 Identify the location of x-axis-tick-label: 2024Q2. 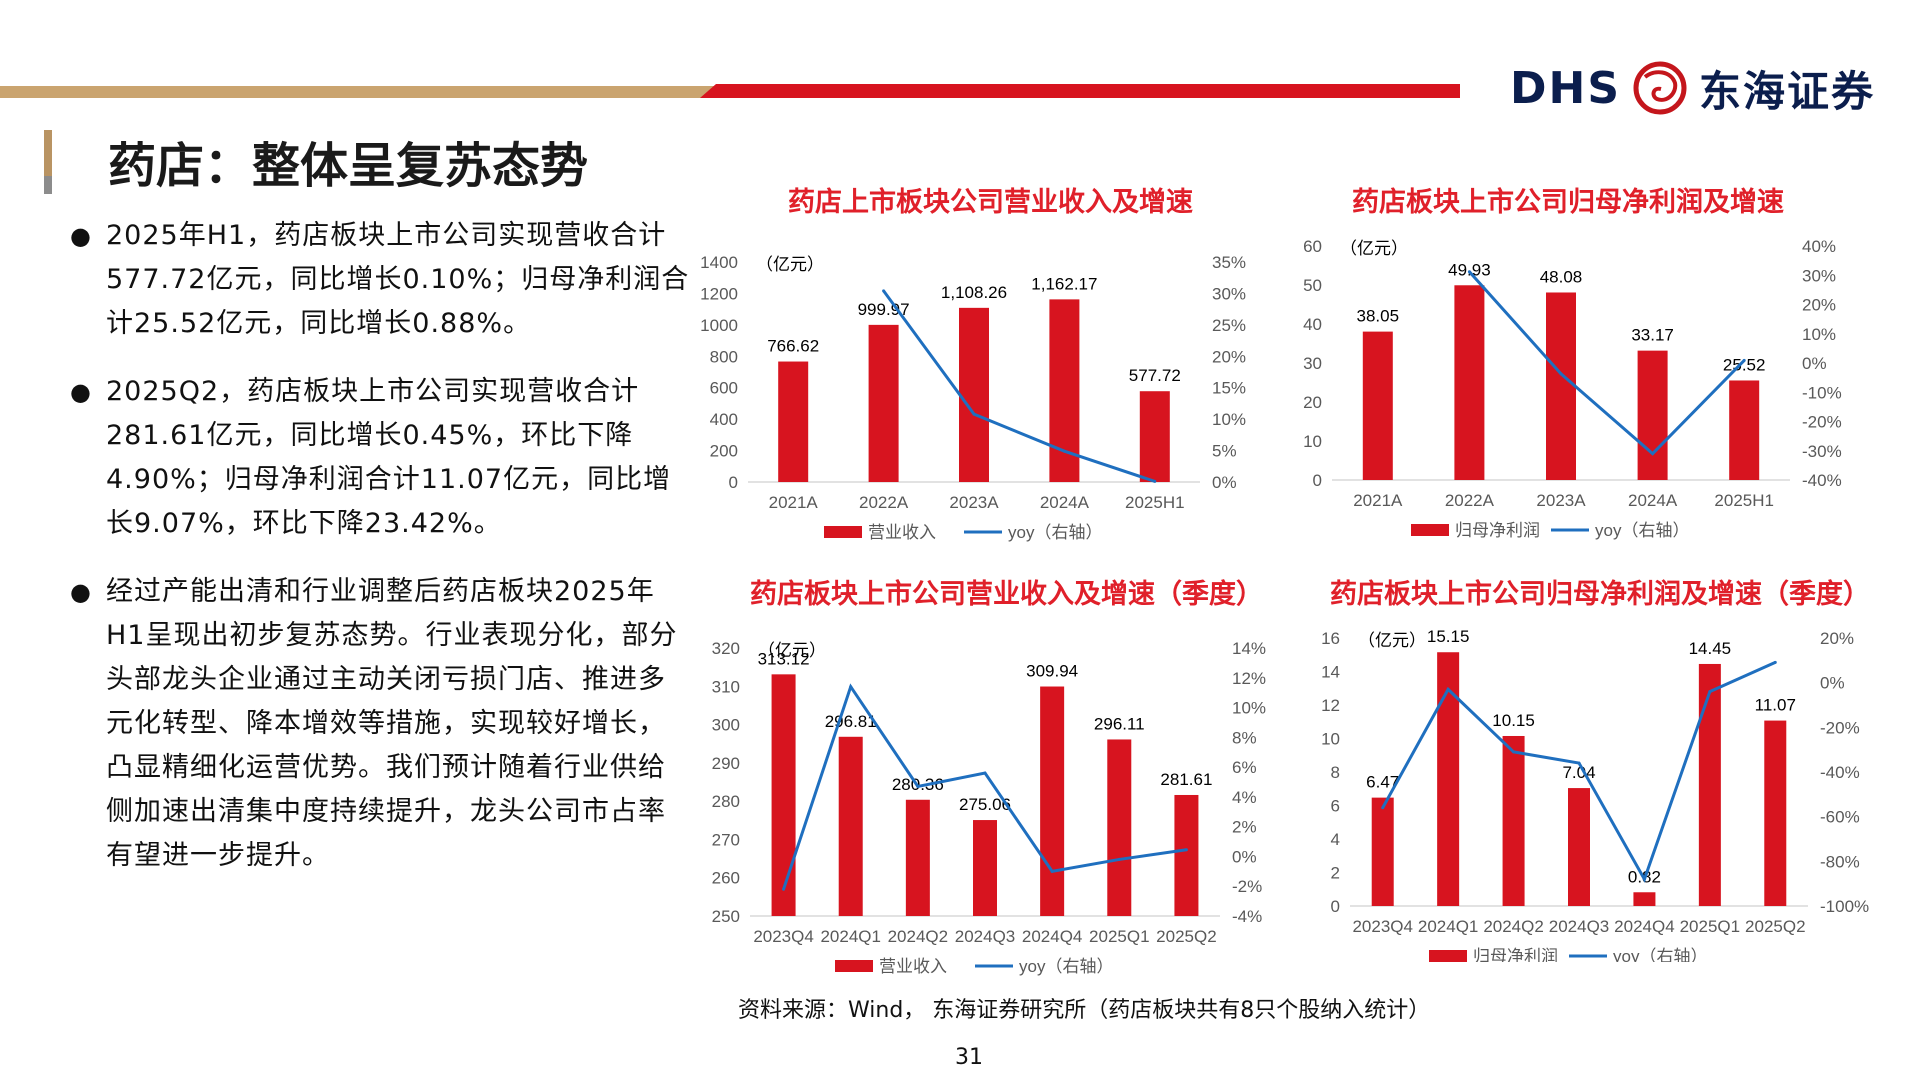
(918, 936).